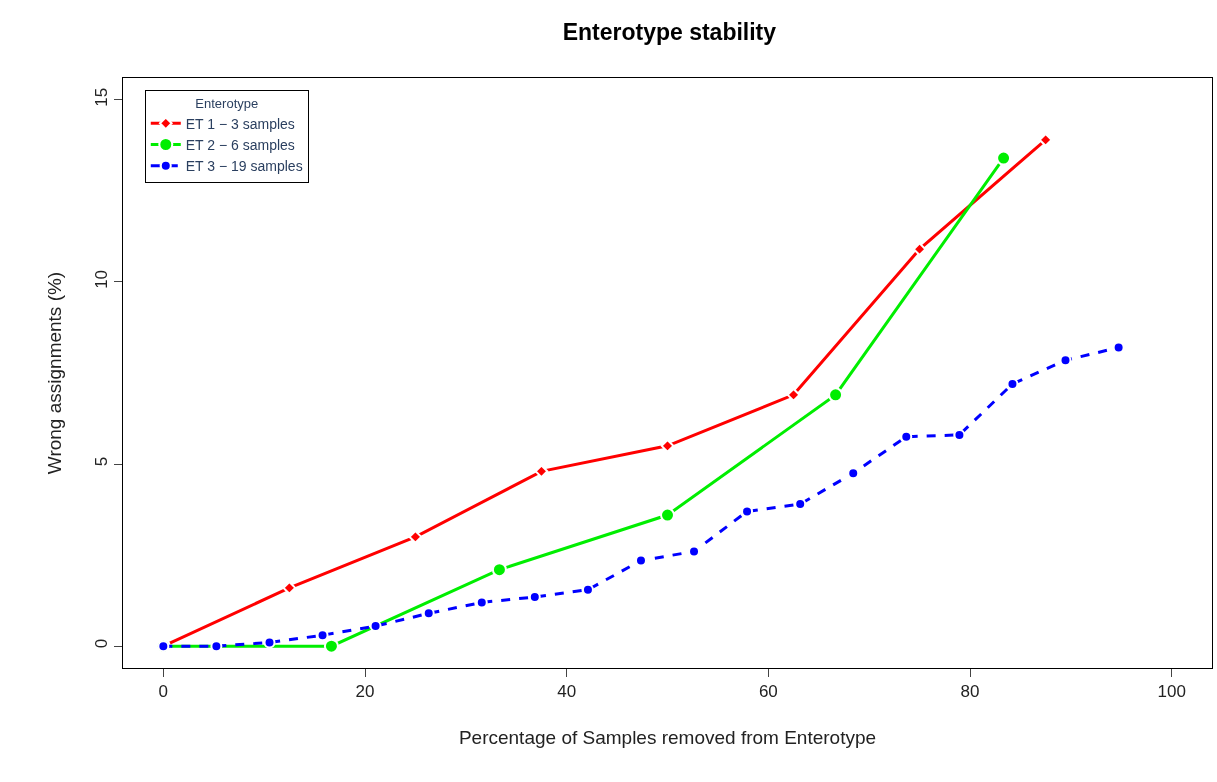 This screenshot has height=782, width=1217. What do you see at coordinates (768, 692) in the screenshot?
I see `x-tick-label: 60` at bounding box center [768, 692].